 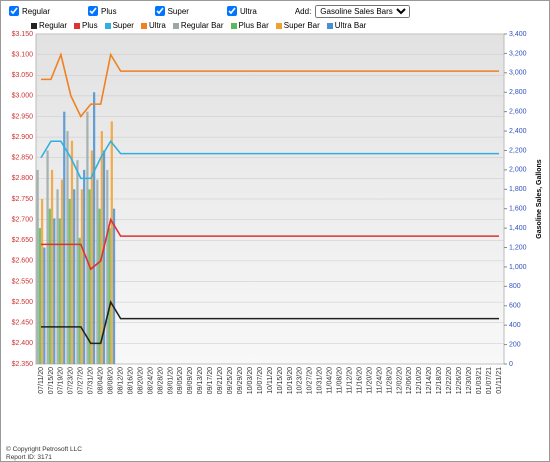 What do you see at coordinates (91, 380) in the screenshot?
I see `x-tick-label: 07/31/20` at bounding box center [91, 380].